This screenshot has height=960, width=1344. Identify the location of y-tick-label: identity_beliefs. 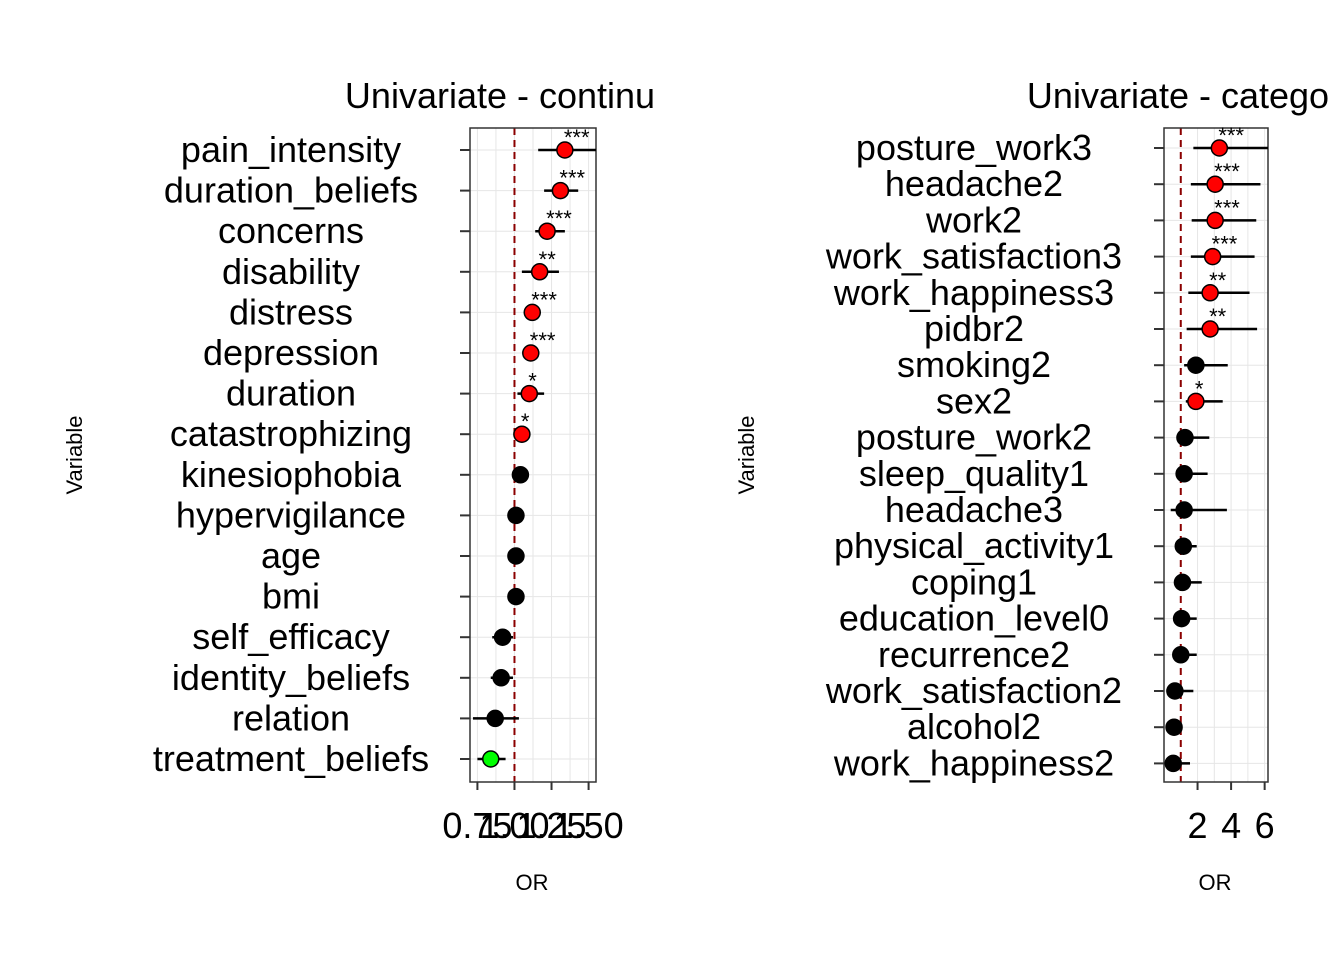
(291, 677).